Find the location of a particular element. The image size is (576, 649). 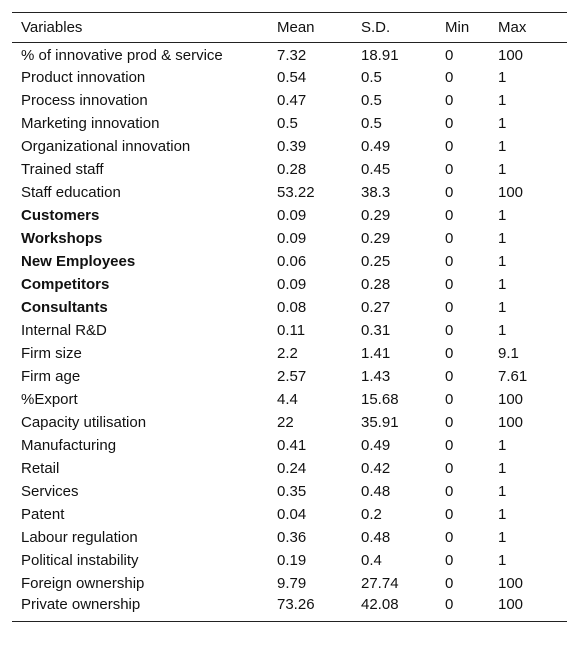

table-row: Political instability 0.19 0.4 0 1 is located at coordinates (289, 560).